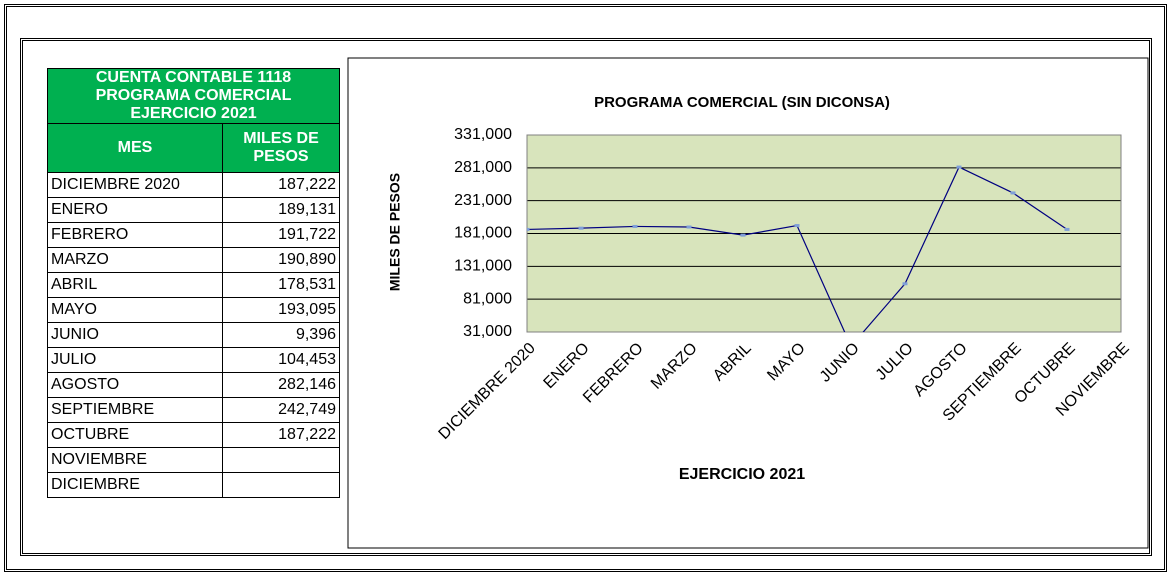 This screenshot has width=1169, height=574. What do you see at coordinates (281, 360) in the screenshot?
I see `value-cell: 104,453` at bounding box center [281, 360].